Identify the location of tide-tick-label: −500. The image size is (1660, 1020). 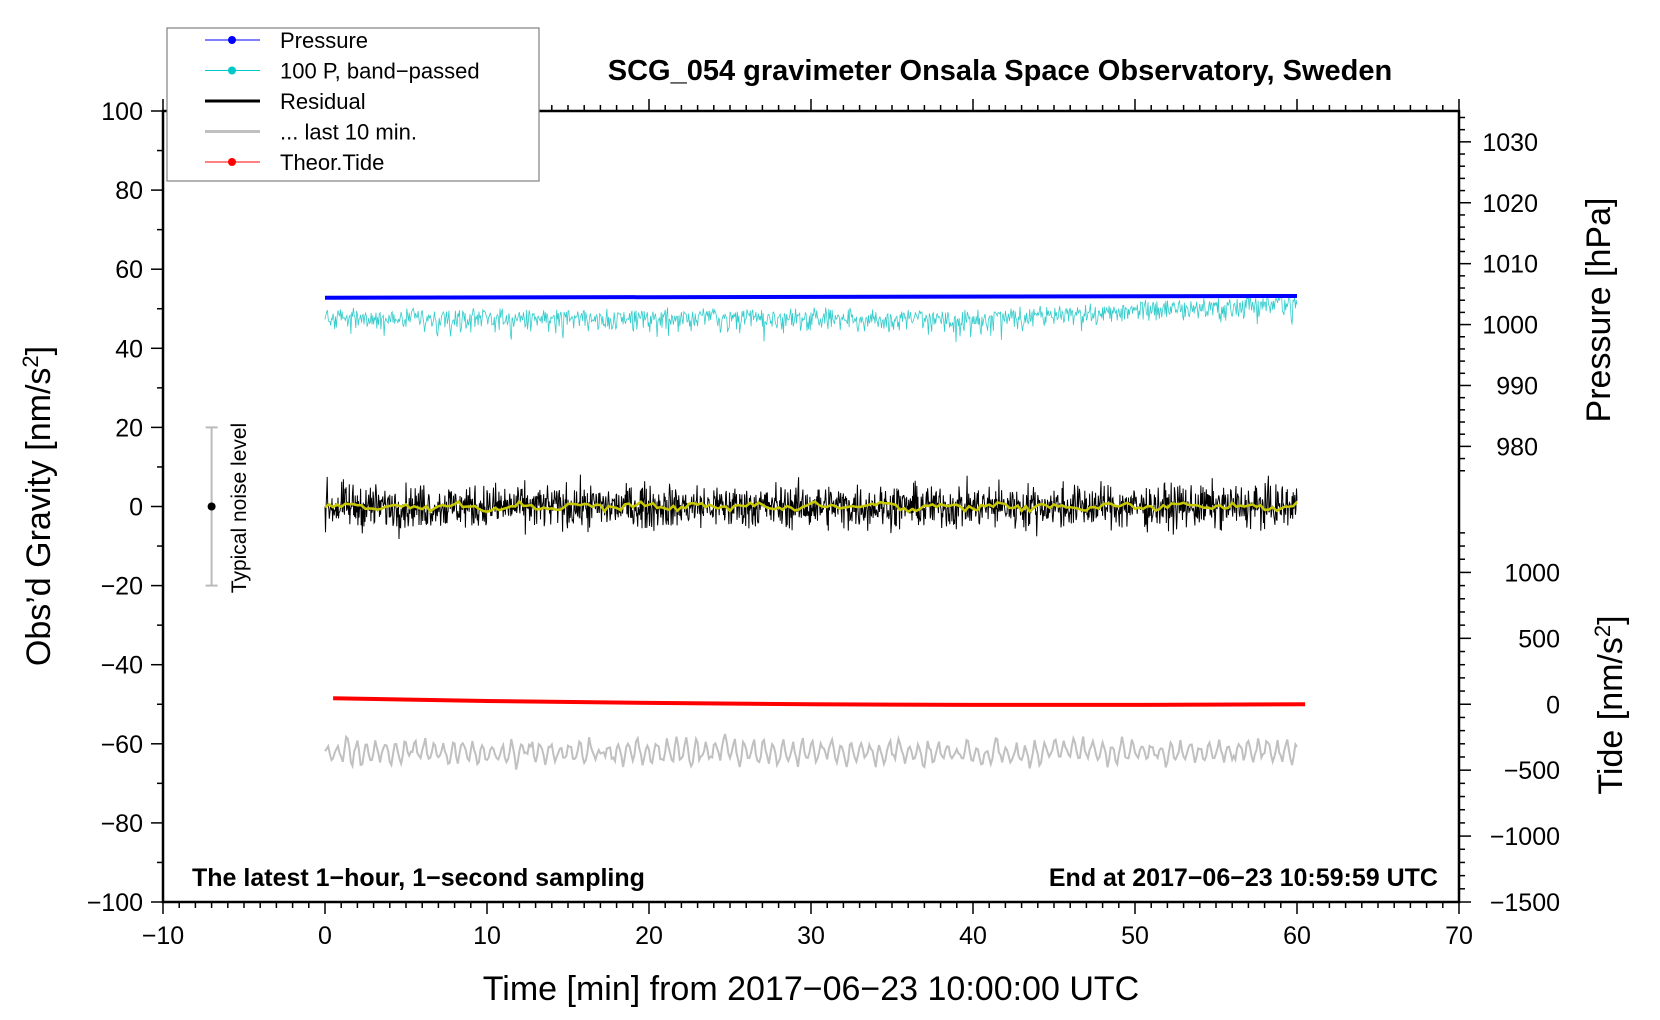
(1532, 771).